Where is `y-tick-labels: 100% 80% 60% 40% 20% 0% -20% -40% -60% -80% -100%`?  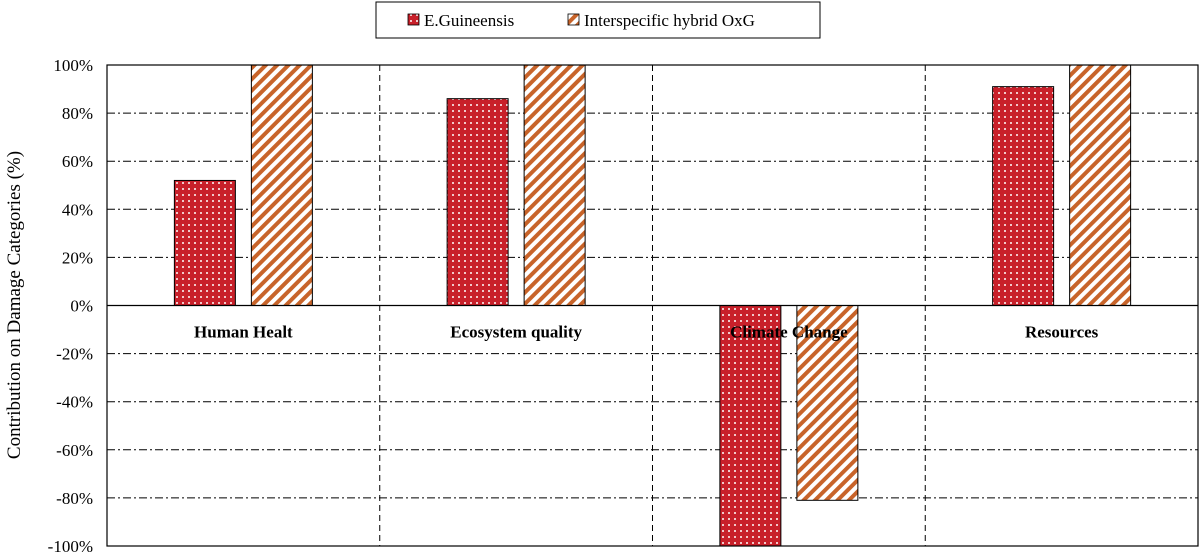 y-tick-labels: 100% 80% 60% 40% 20% 0% -20% -40% -60% -80% -100% is located at coordinates (70, 306).